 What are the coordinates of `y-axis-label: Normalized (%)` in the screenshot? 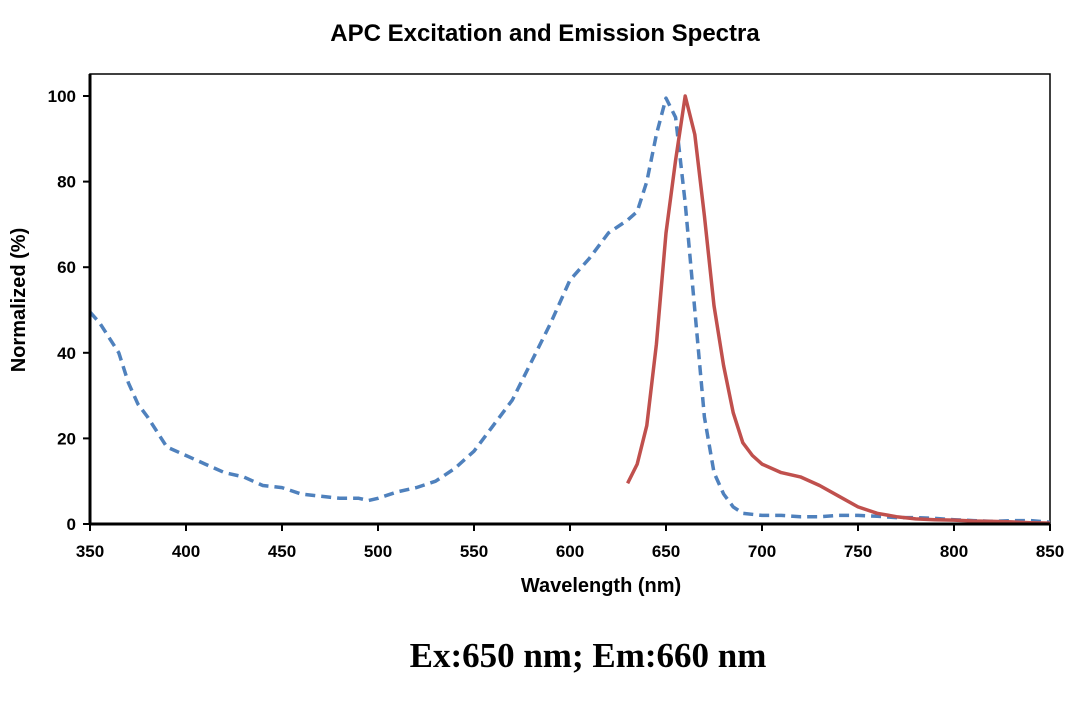 It's located at (19, 300).